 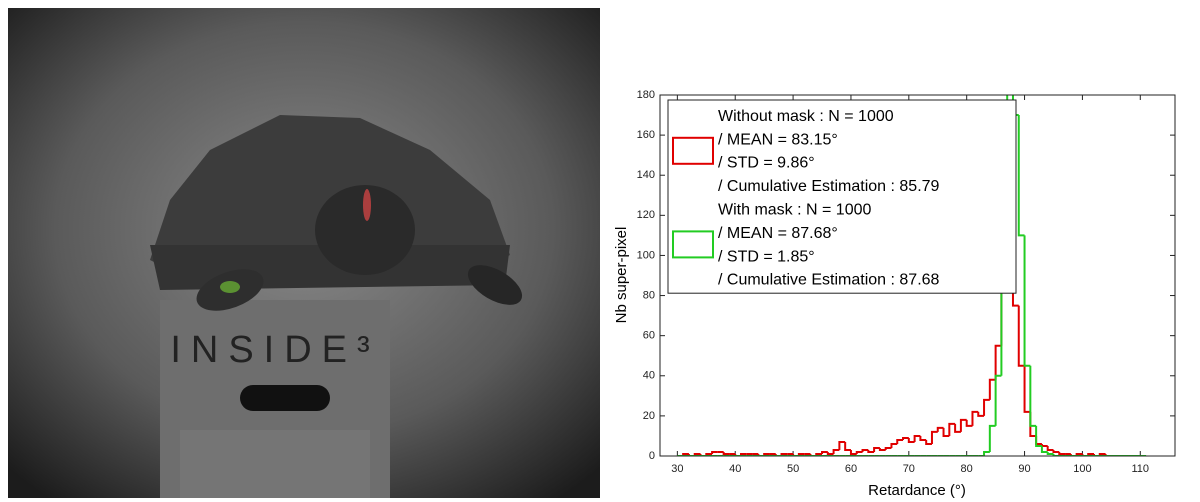 I want to click on x-tick-label: 40, so click(x=735, y=469).